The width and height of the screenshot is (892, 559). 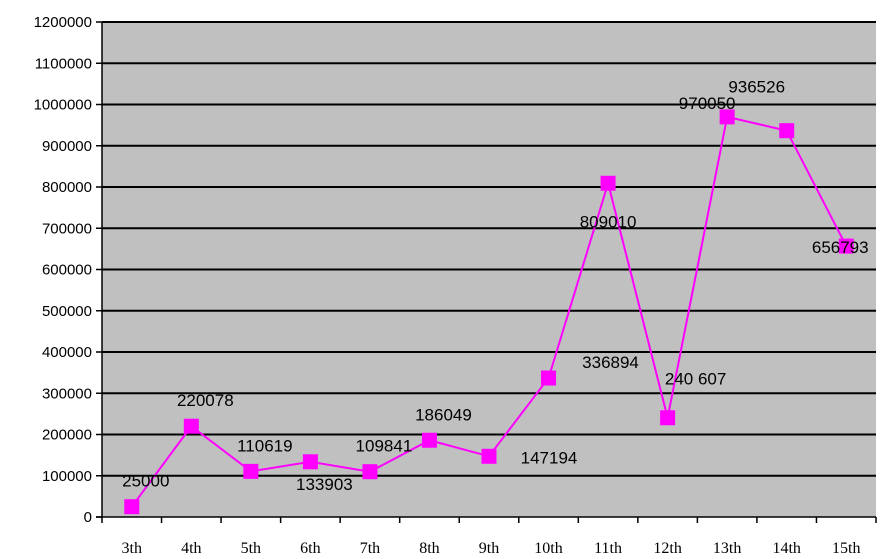 What do you see at coordinates (756, 87) in the screenshot?
I see `data-label: 936526` at bounding box center [756, 87].